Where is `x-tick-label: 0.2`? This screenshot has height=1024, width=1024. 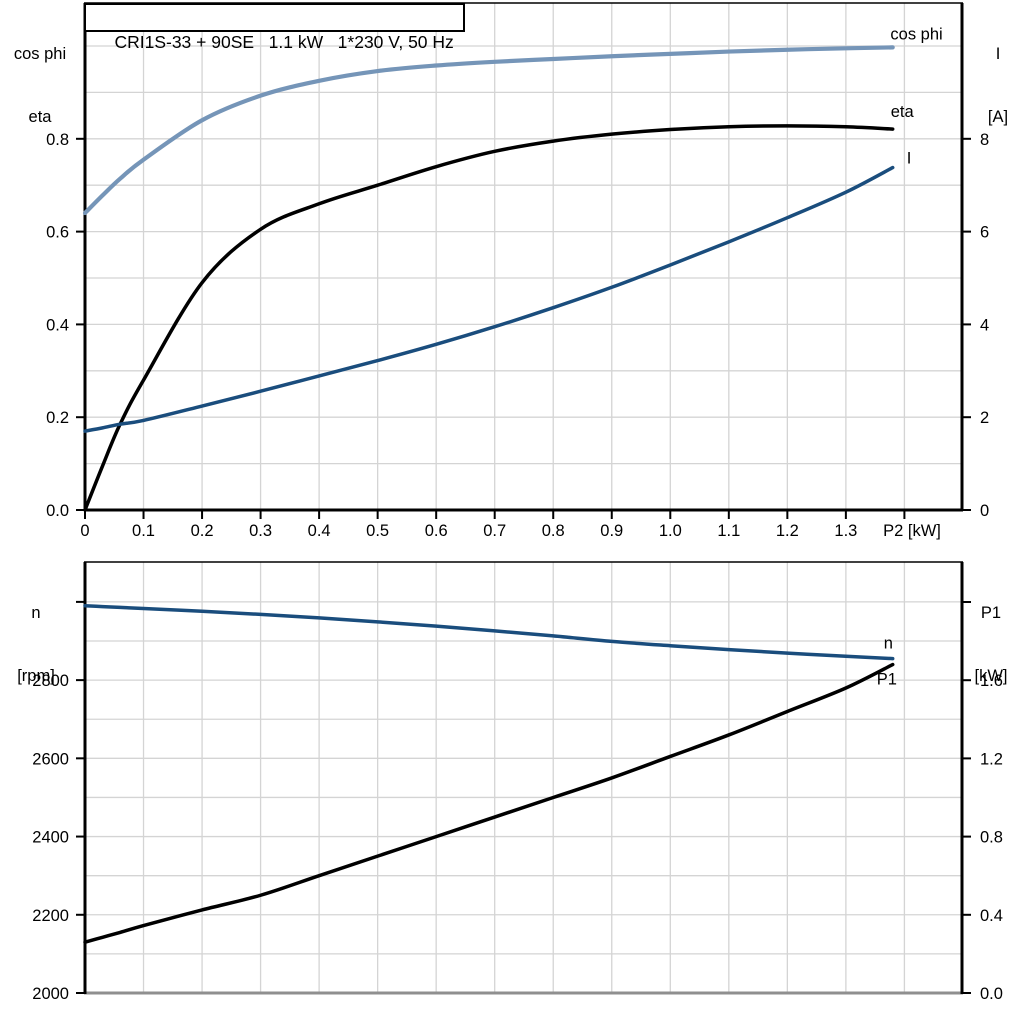 x-tick-label: 0.2 is located at coordinates (202, 531).